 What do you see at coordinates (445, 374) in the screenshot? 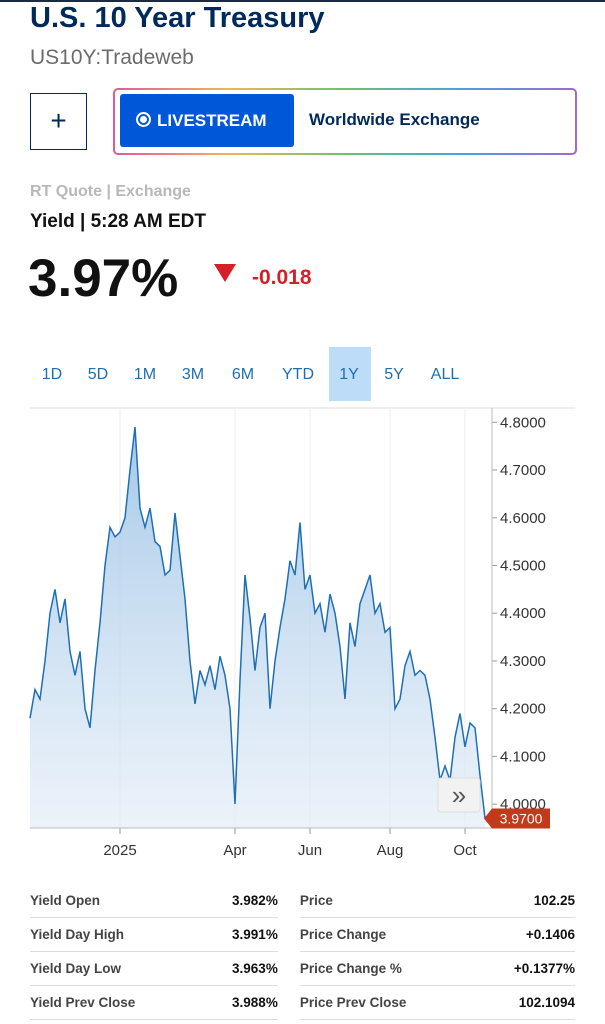
I see `tab: ALL` at bounding box center [445, 374].